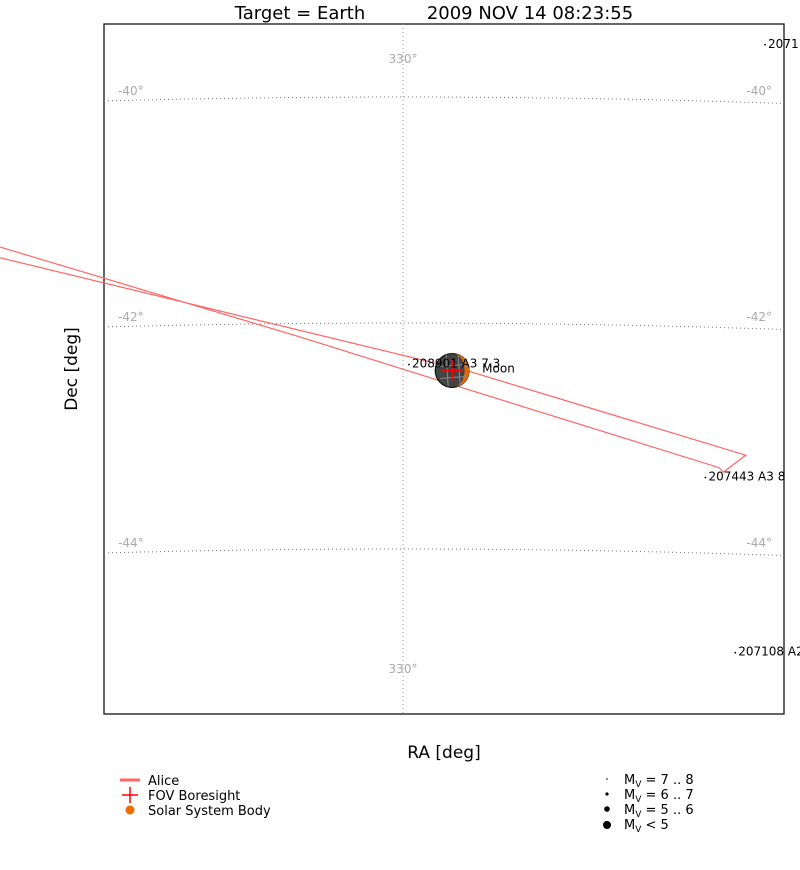  I want to click on y-axis-label: Dec [deg], so click(72, 369).